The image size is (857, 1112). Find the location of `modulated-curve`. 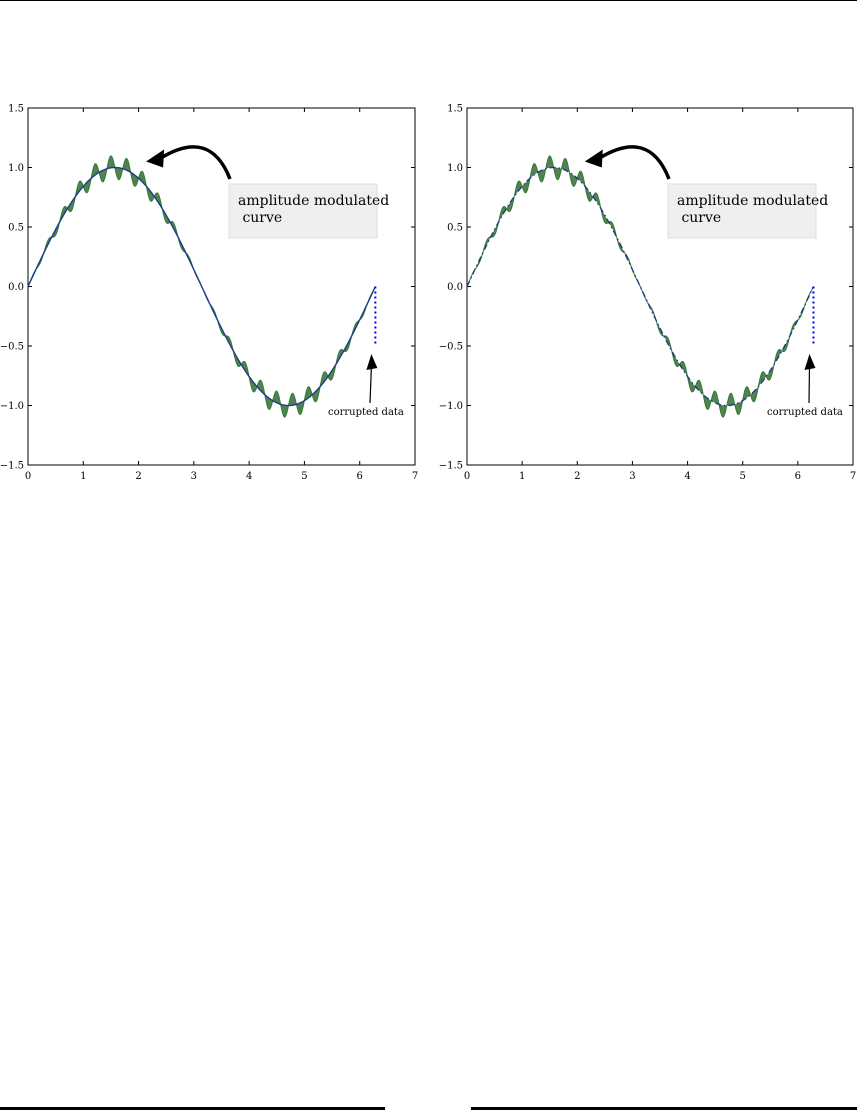

modulated-curve is located at coordinates (640, 286).